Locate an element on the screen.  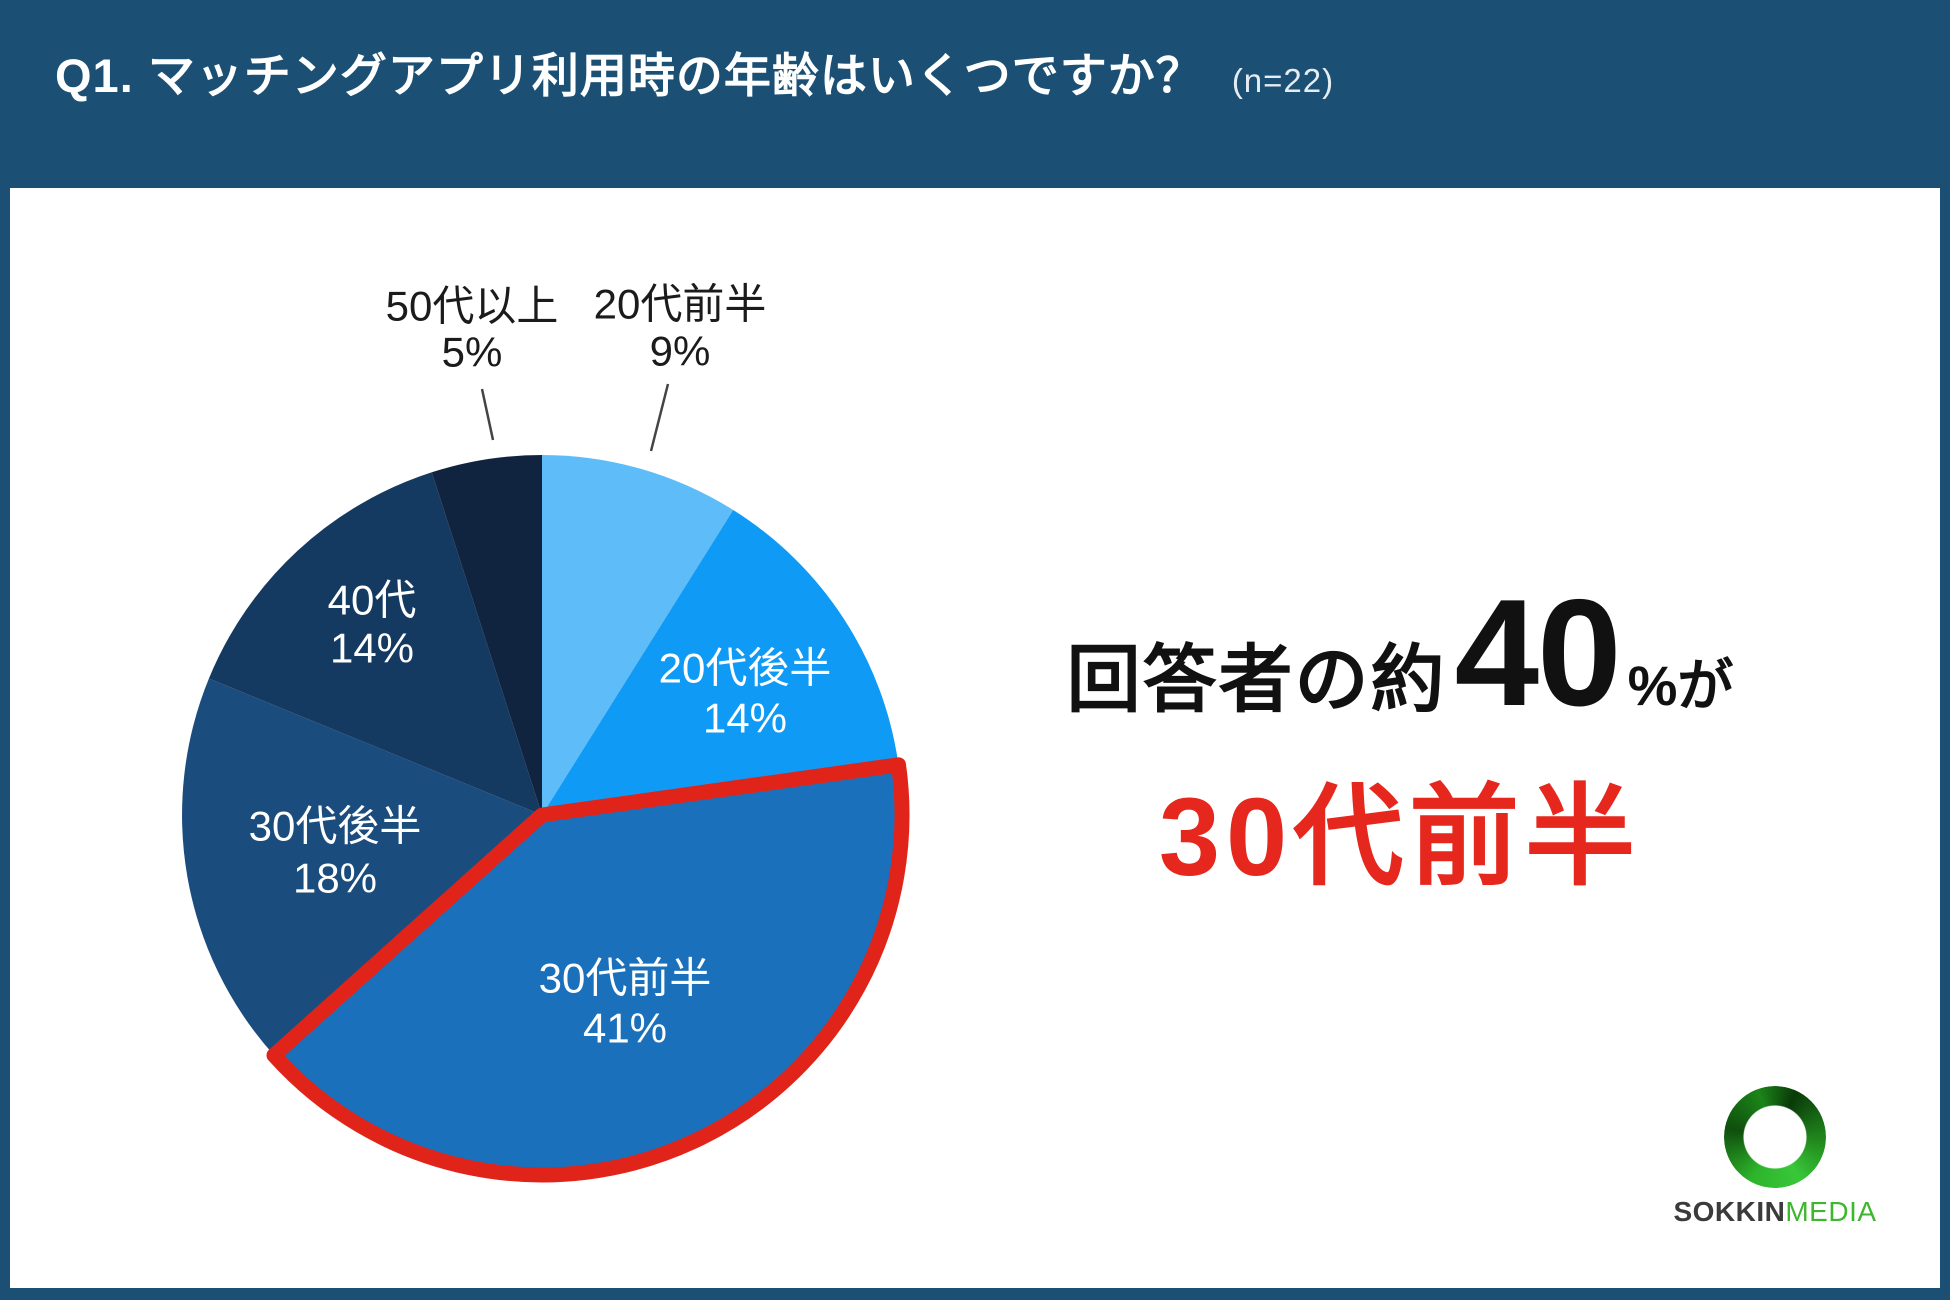
headline-number: 40 is located at coordinates (1538, 653).